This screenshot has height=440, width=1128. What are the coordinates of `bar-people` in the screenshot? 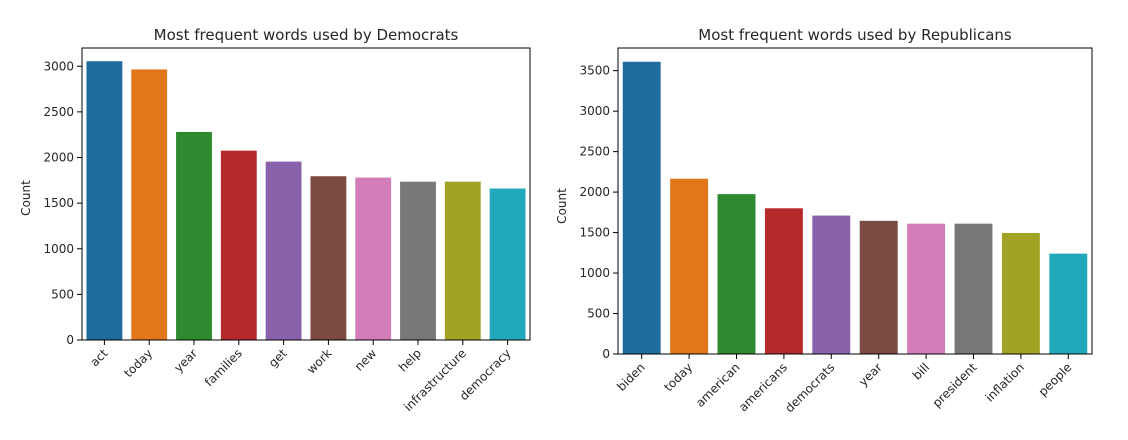 It's located at (1068, 303).